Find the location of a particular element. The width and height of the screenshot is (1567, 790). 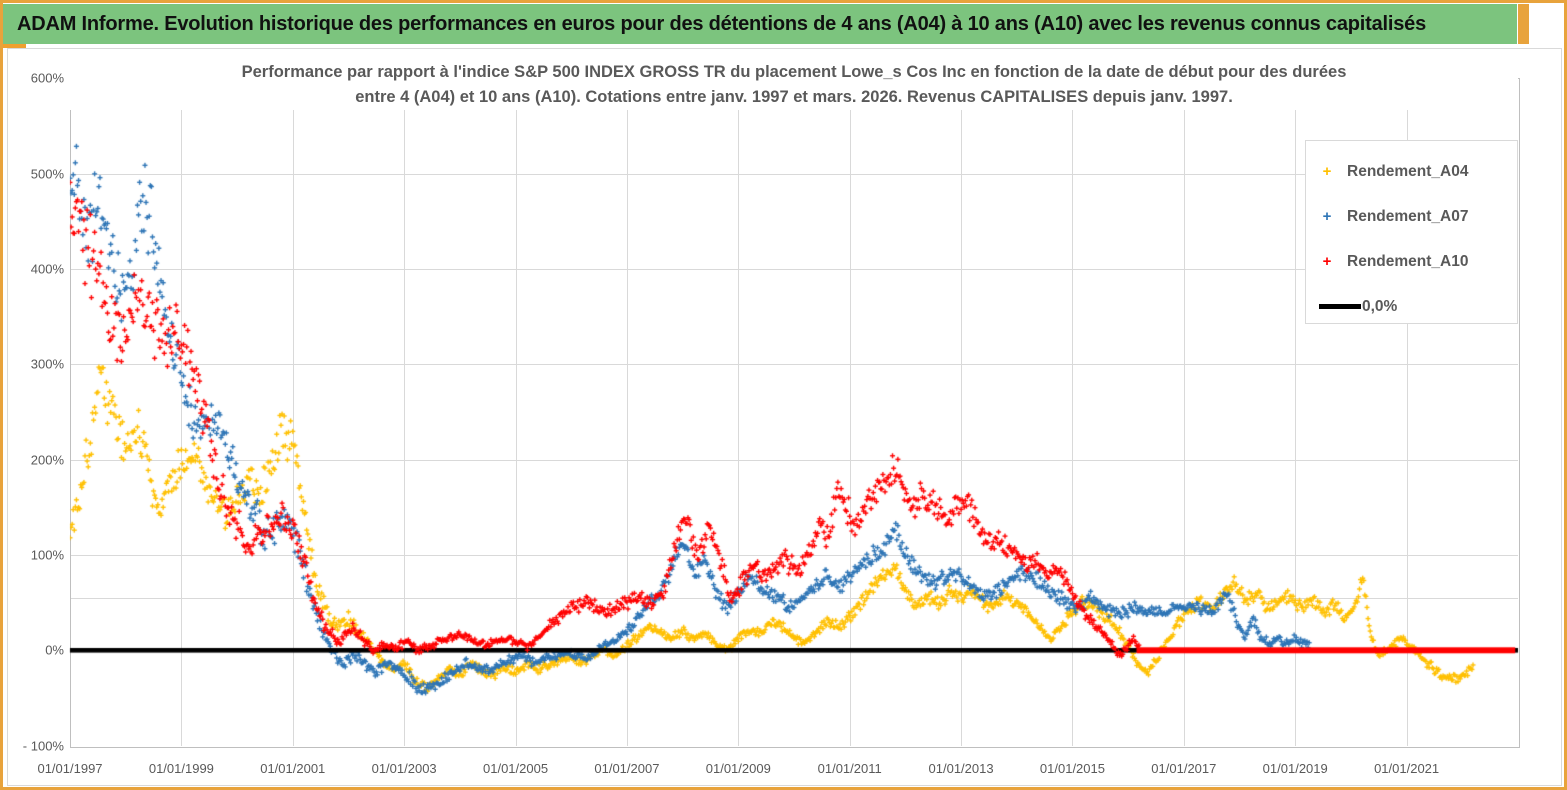

line-marker-icon is located at coordinates (1340, 306).